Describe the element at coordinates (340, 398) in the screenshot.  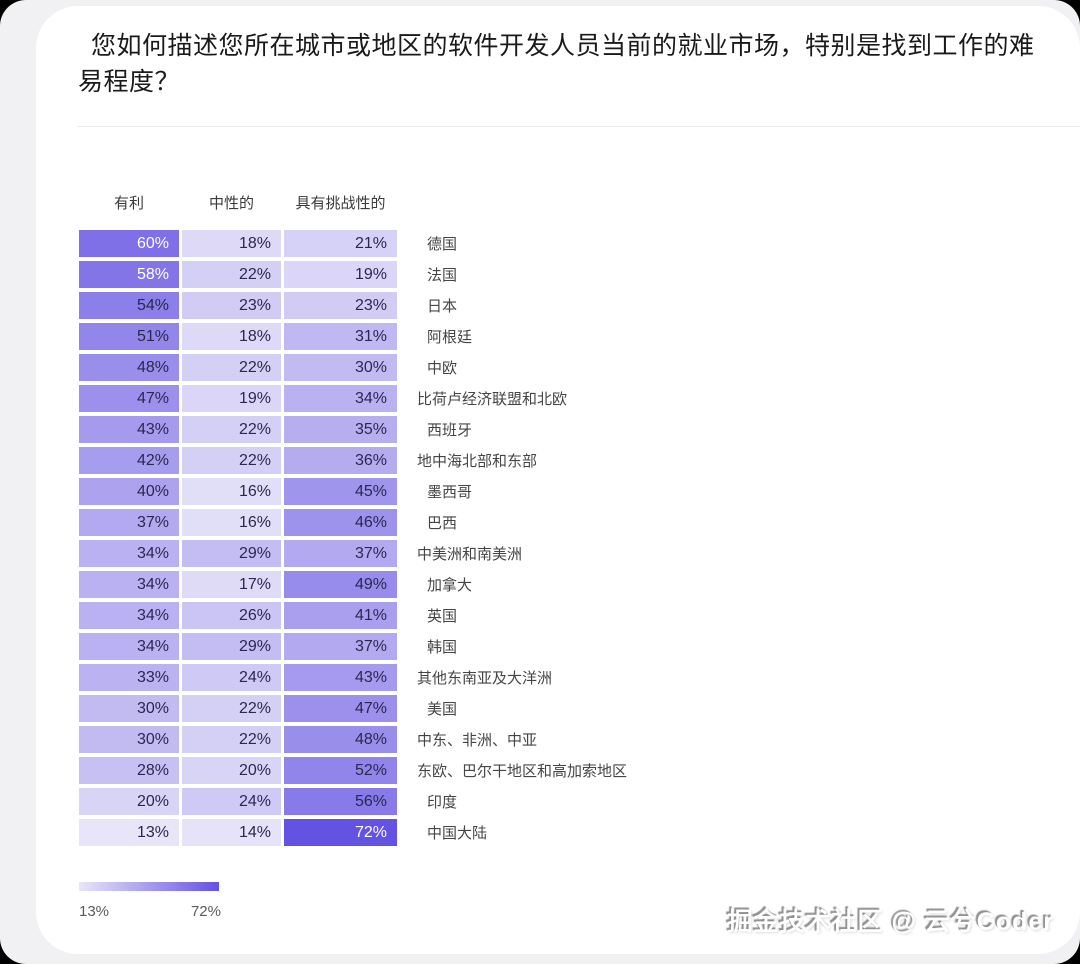
I see `cell-challenging: 34%` at that location.